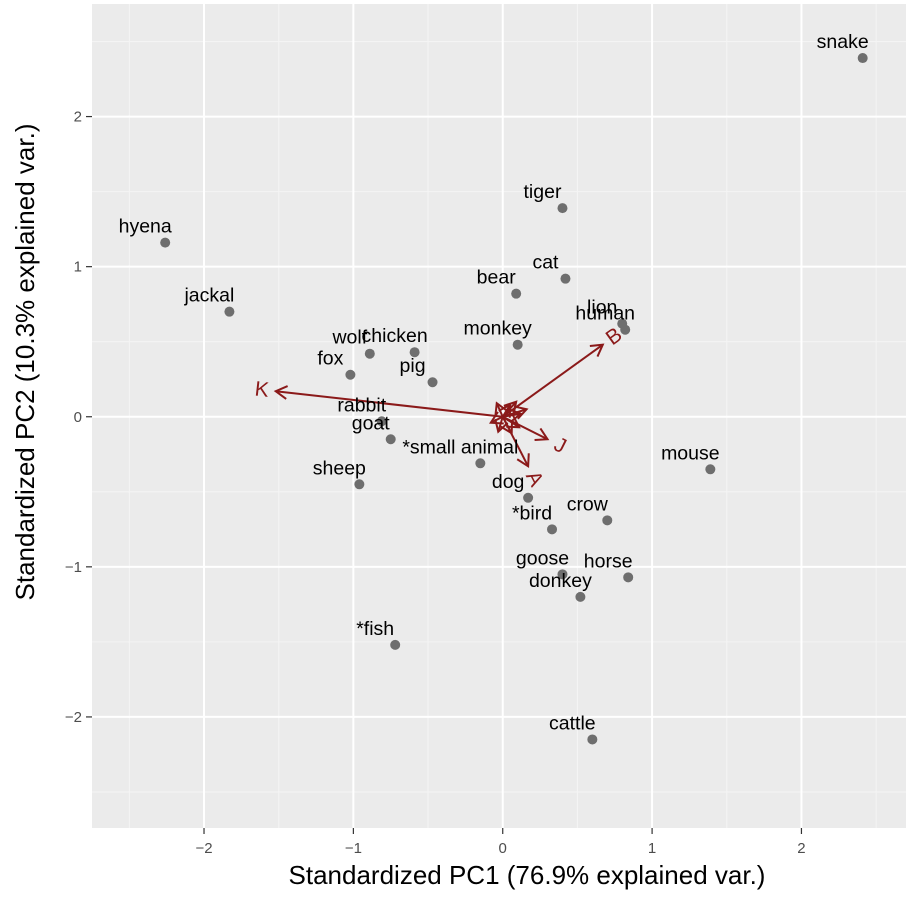 The height and width of the screenshot is (897, 906). Describe the element at coordinates (330, 359) in the screenshot. I see `point-label: fox` at that location.